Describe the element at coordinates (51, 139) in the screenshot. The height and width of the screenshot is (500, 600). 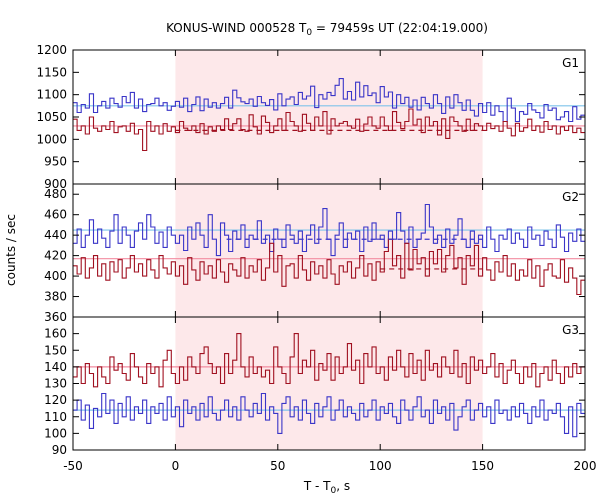
I see `y-tick-label: 1000` at that location.